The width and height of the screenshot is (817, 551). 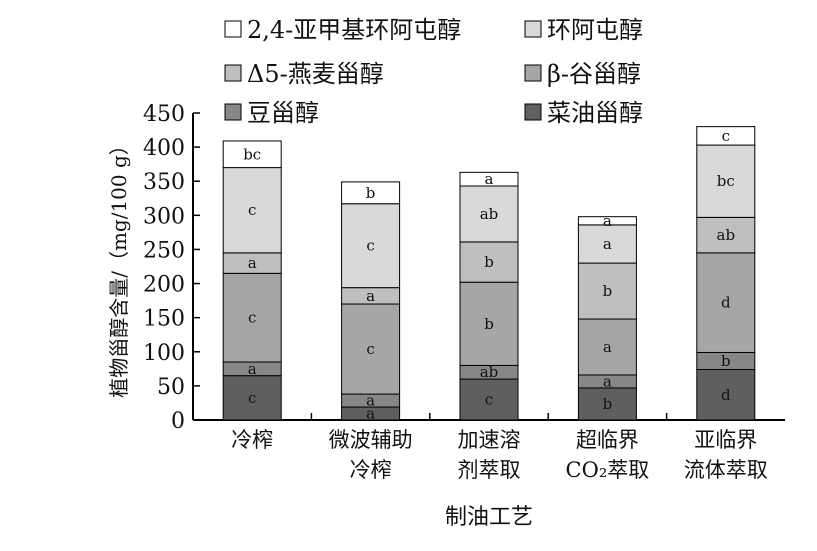 I want to click on y-tick-label: 100, so click(x=164, y=353).